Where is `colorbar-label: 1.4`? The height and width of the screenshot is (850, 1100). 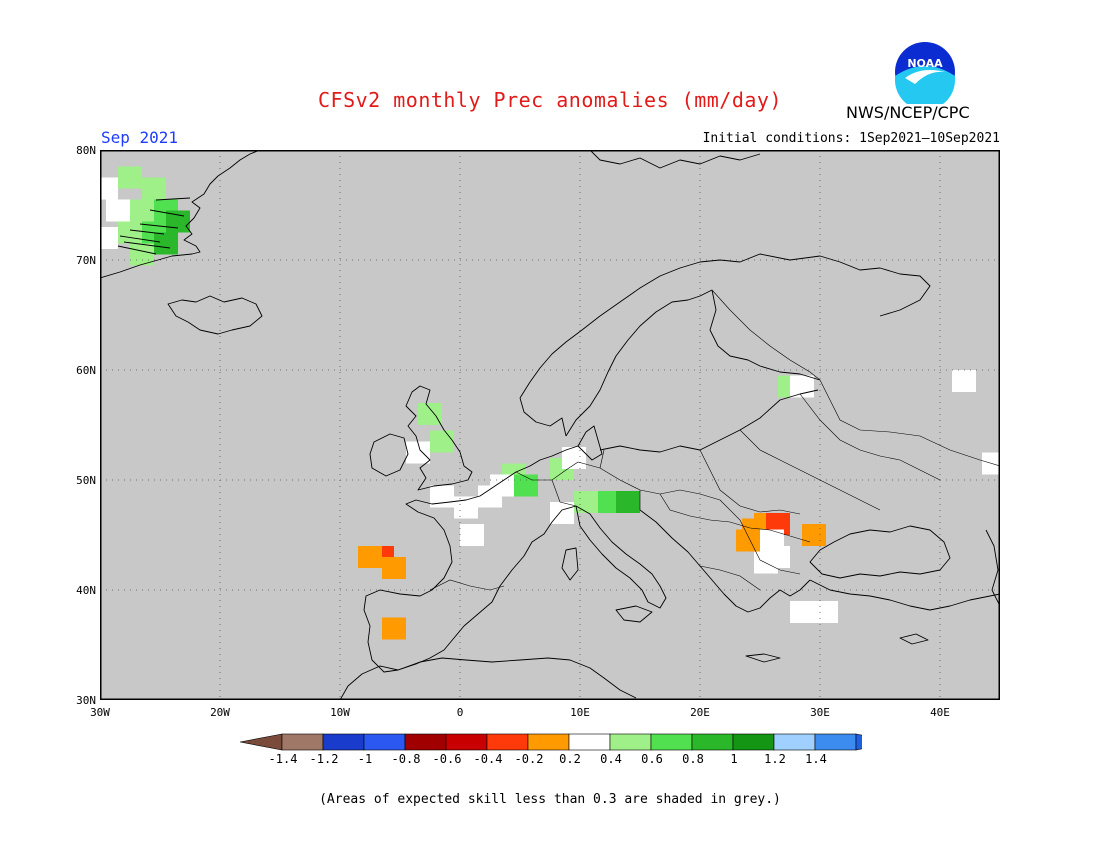 colorbar-label: 1.4 is located at coordinates (816, 759).